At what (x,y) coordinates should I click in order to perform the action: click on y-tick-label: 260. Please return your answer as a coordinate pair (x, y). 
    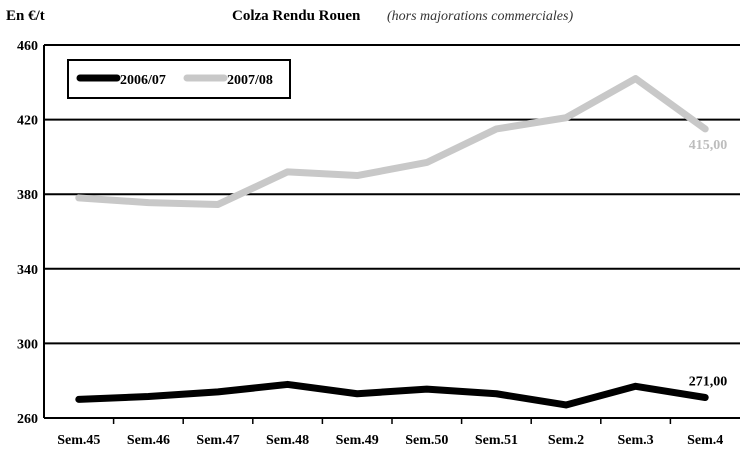
    Looking at the image, I should click on (27, 419).